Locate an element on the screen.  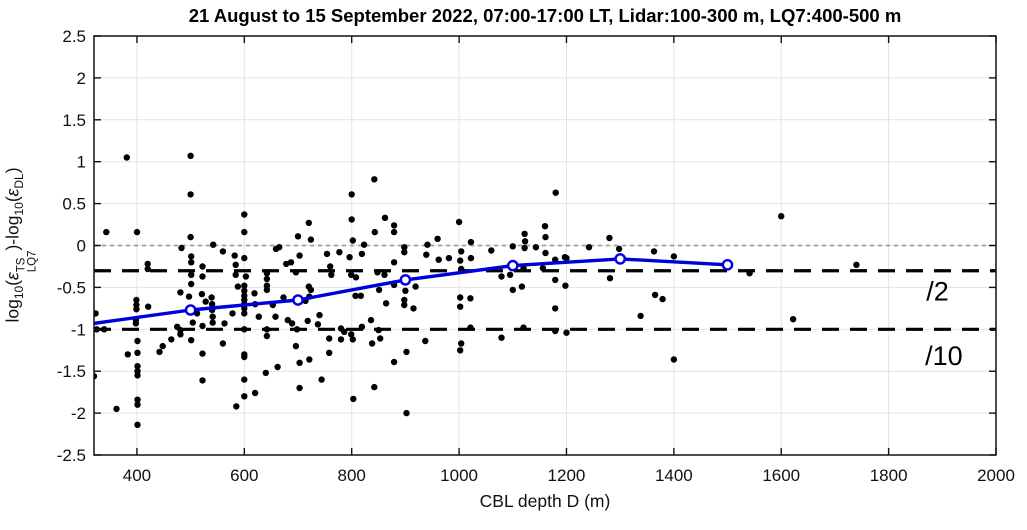
y-tick-label: 2 is located at coordinates (81, 78).